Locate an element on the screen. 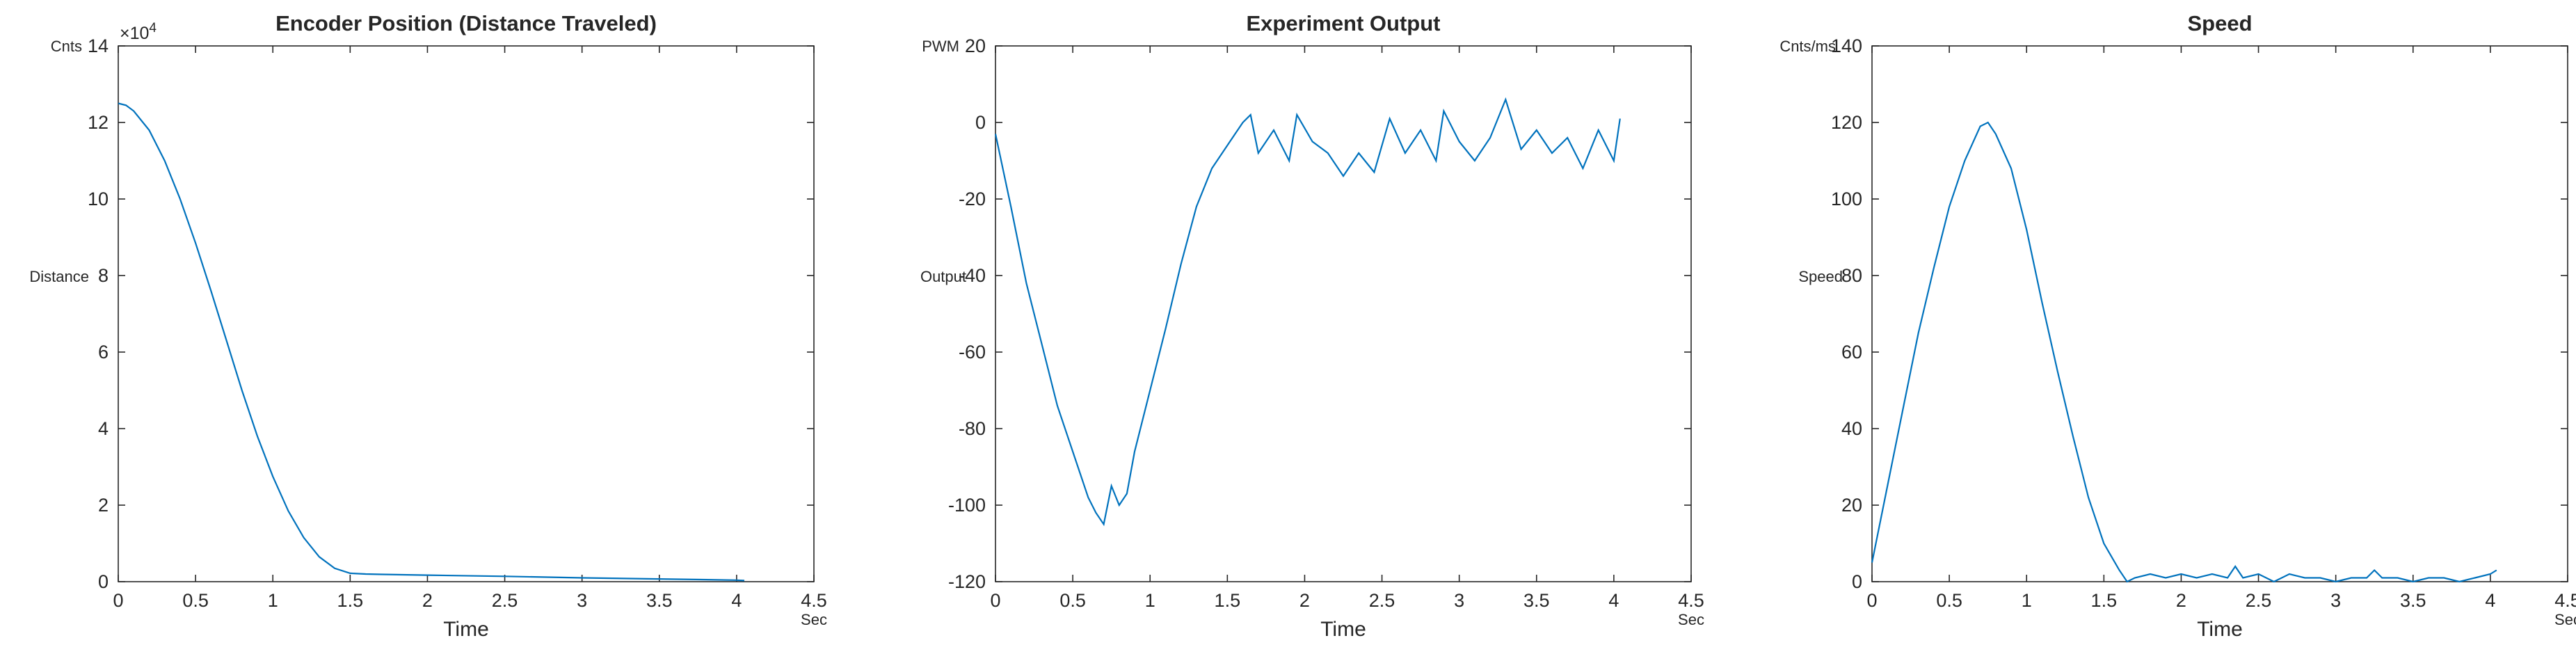  y-axis-label: Speed is located at coordinates (1820, 276).